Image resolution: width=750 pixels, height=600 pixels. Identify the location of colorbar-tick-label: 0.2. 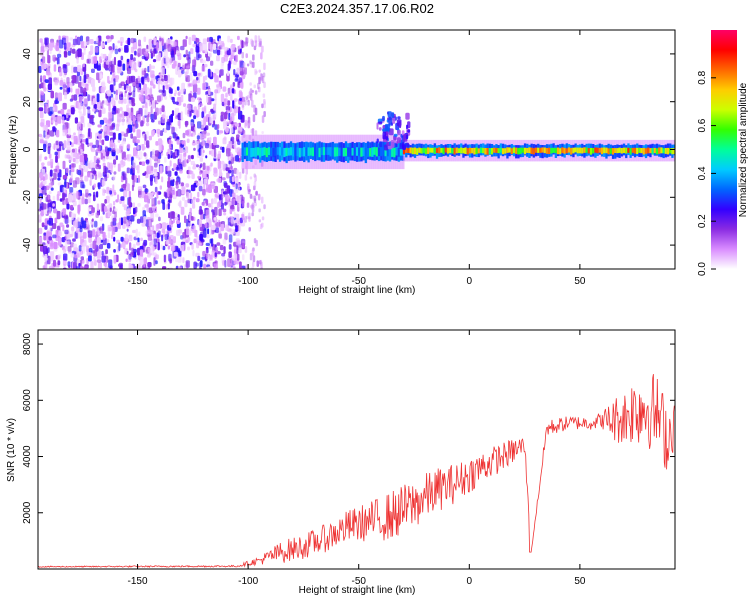
(702, 221).